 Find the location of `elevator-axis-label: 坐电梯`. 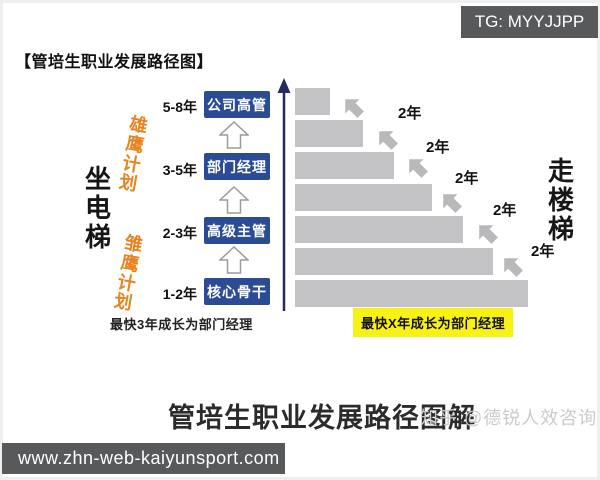

elevator-axis-label: 坐电梯 is located at coordinates (98, 208).